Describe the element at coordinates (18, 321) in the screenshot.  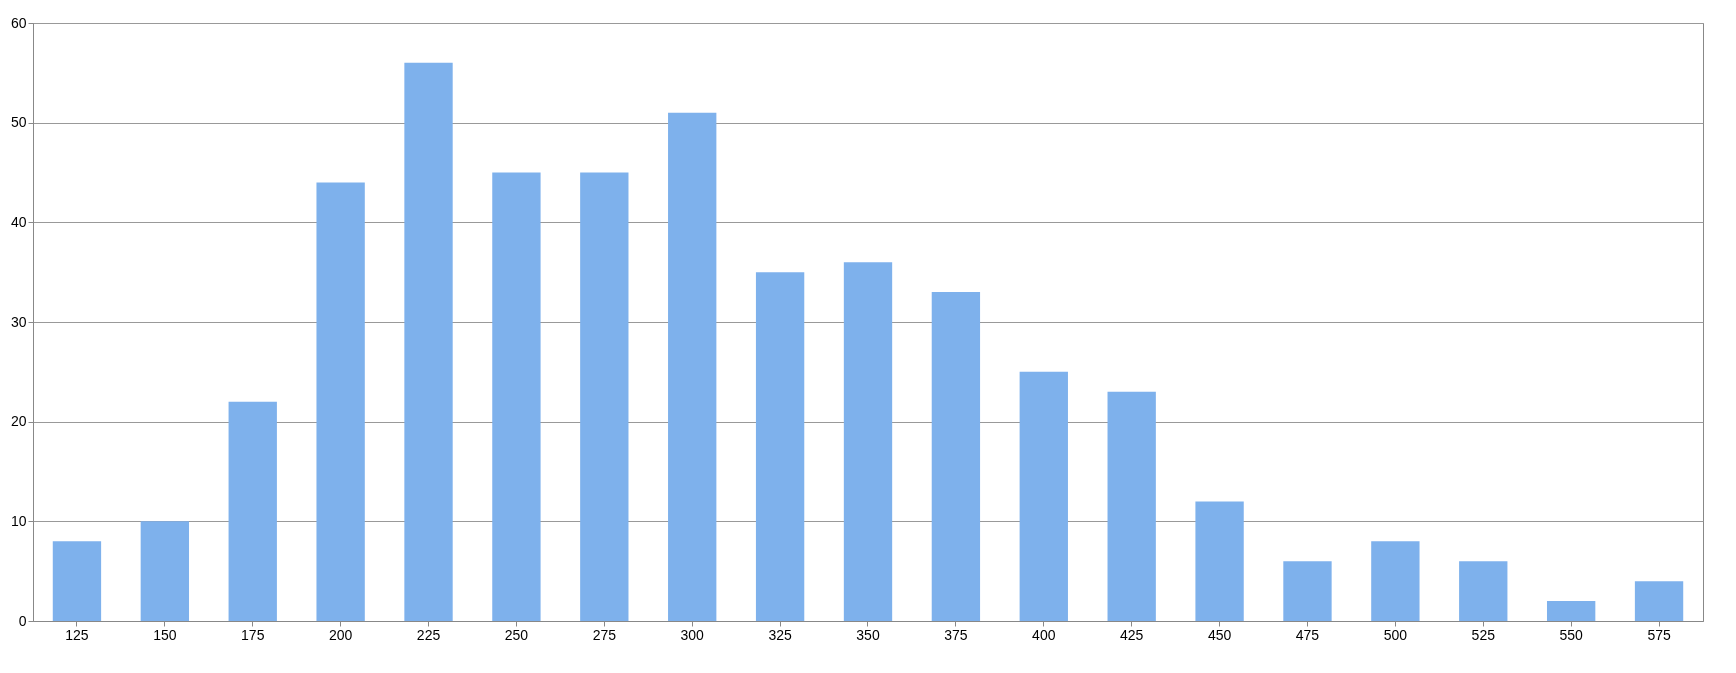
I see `y-tick-label: 30` at that location.